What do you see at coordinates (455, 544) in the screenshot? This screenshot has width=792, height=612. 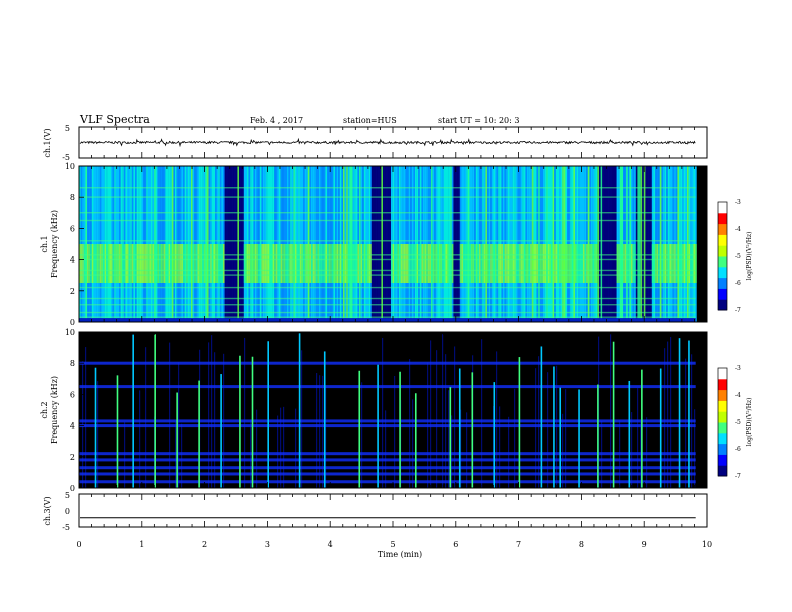 I see `time-tick-label: 6` at bounding box center [455, 544].